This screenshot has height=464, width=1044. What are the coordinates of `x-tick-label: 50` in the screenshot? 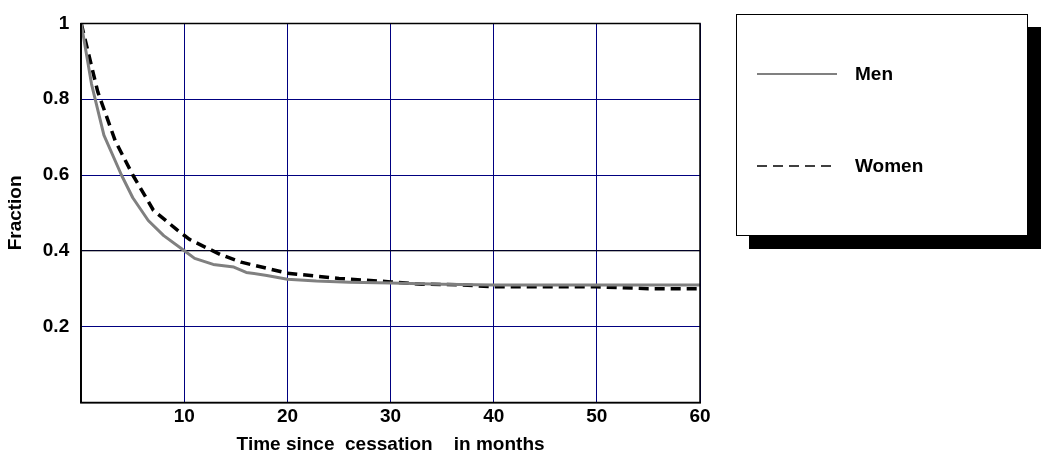 It's located at (597, 416).